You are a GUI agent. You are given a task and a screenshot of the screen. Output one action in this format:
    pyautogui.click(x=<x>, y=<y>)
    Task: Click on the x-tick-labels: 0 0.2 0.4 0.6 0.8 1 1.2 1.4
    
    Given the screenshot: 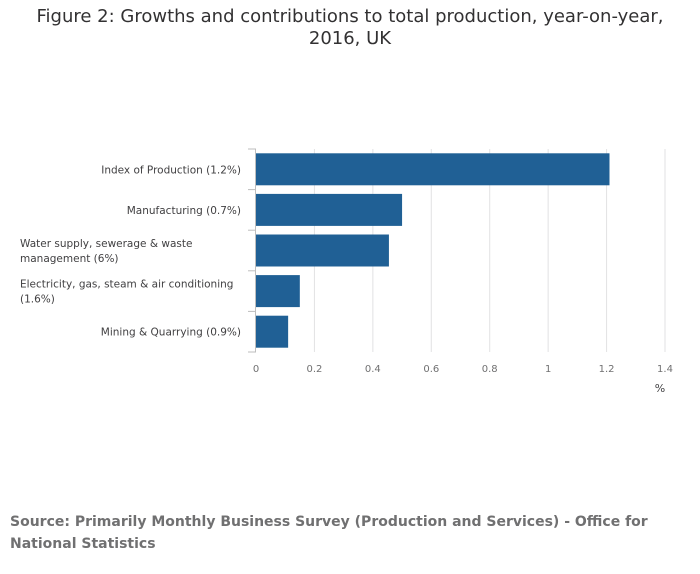 What is the action you would take?
    pyautogui.click(x=463, y=369)
    